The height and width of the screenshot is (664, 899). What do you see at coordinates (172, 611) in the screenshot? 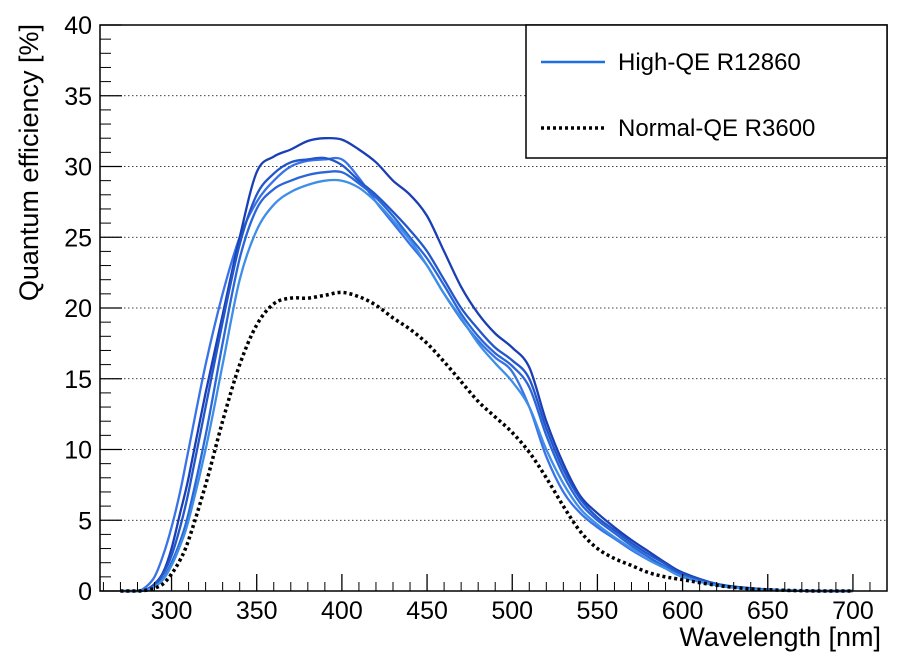
I see `x-tick-label-300: 300` at bounding box center [172, 611].